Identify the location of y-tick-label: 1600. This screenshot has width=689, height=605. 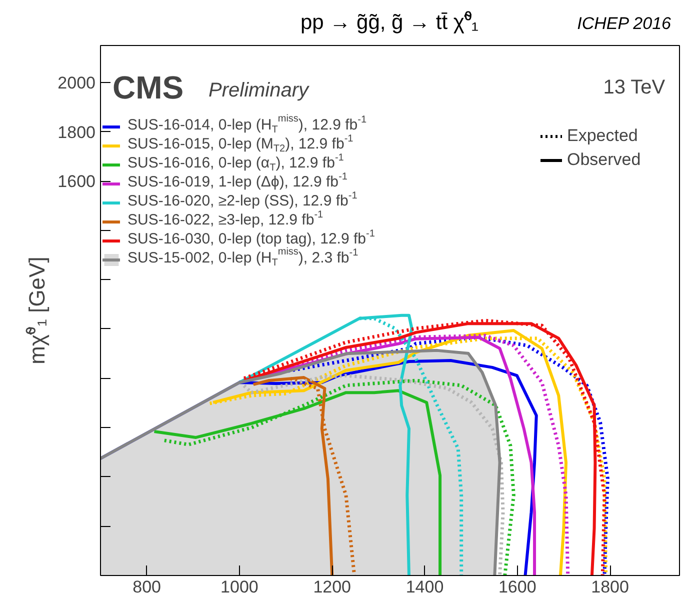
(77, 182).